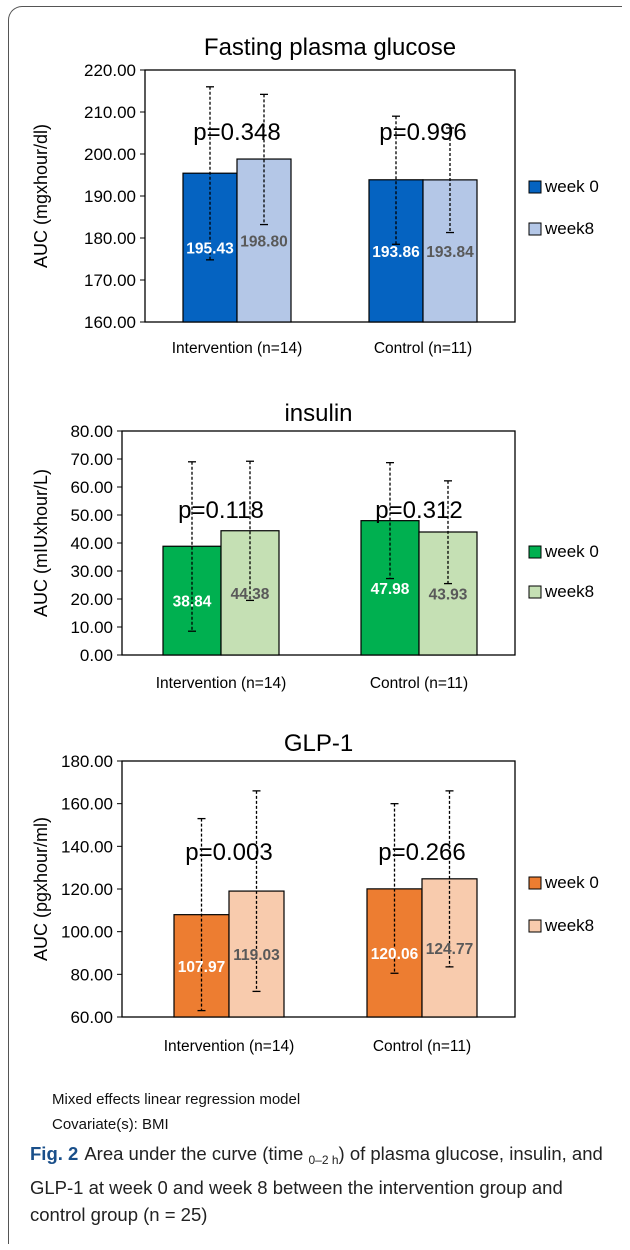 This screenshot has width=630, height=1250. Describe the element at coordinates (448, 594) in the screenshot. I see `data-label: 43.93` at that location.